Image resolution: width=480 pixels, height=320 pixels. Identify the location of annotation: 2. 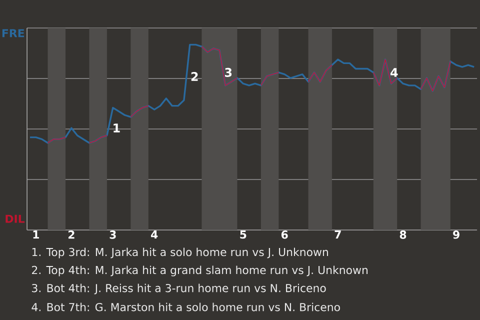
(194, 76).